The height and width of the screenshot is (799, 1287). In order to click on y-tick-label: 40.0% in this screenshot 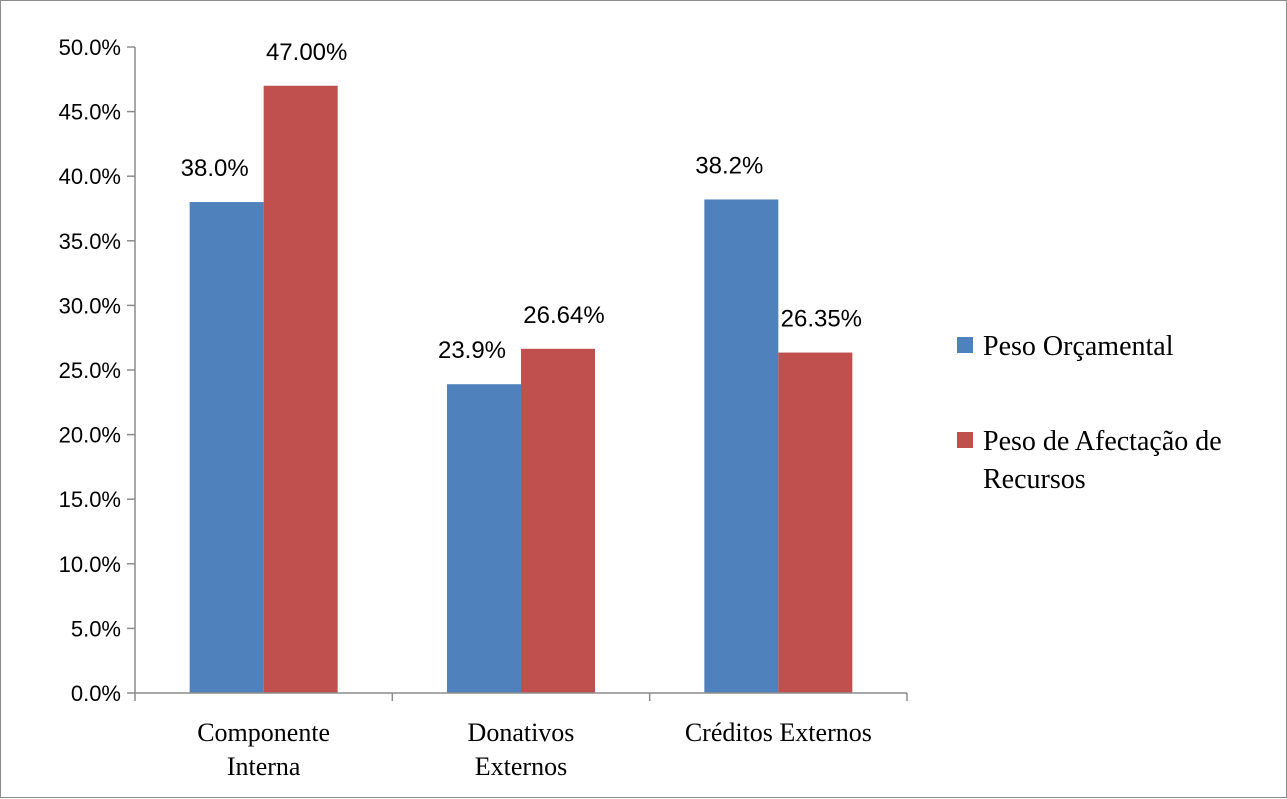, I will do `click(90, 176)`.